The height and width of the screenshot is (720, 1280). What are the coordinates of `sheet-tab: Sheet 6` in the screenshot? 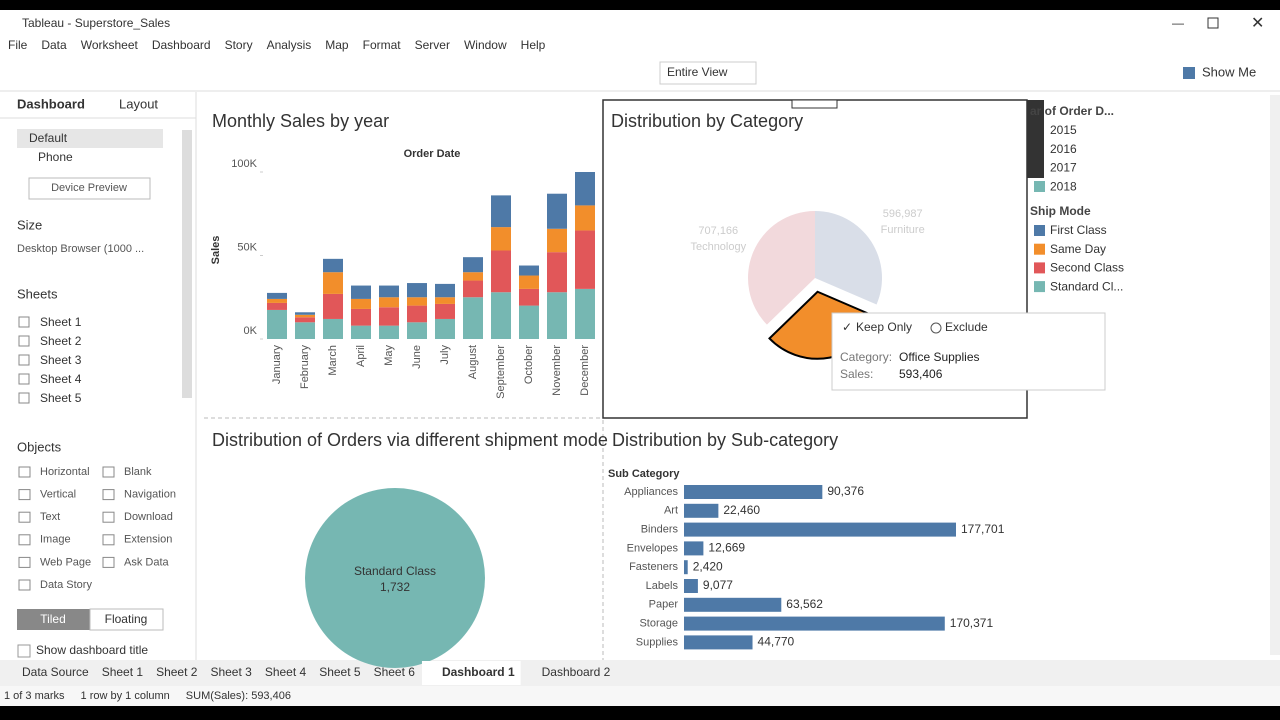 It's located at (395, 672).